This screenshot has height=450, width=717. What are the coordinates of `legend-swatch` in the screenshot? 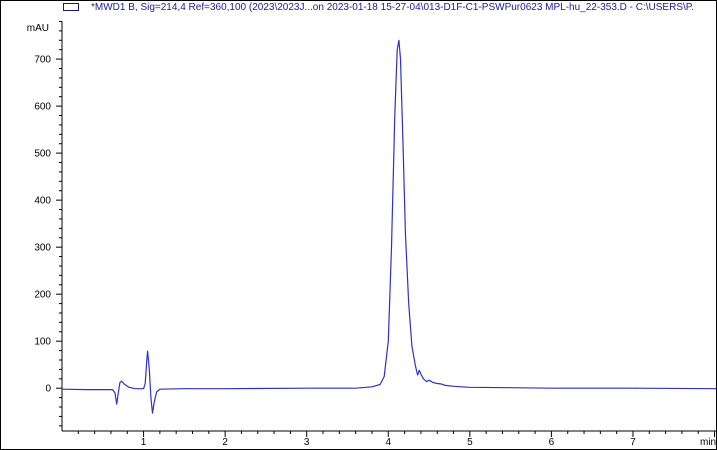 It's located at (71, 7).